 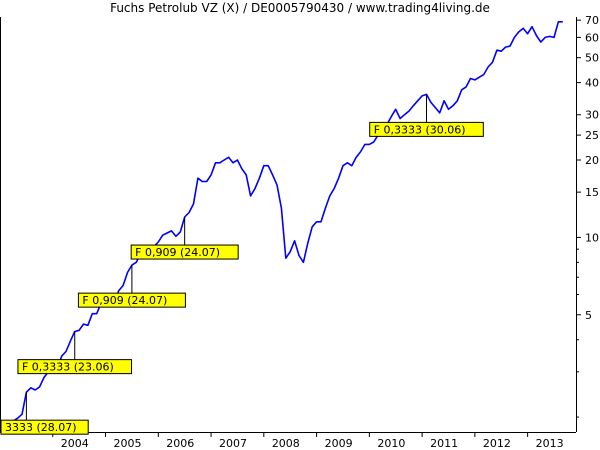 I want to click on y-tick-label: 40, so click(x=592, y=83).